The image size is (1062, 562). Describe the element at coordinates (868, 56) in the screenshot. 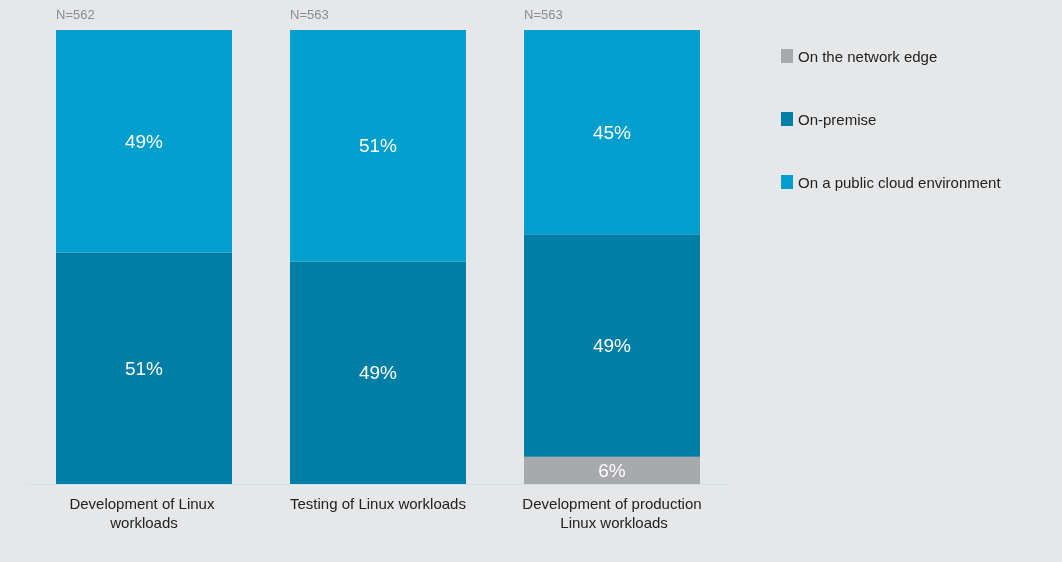

I see `legend-label: On the network edge` at that location.